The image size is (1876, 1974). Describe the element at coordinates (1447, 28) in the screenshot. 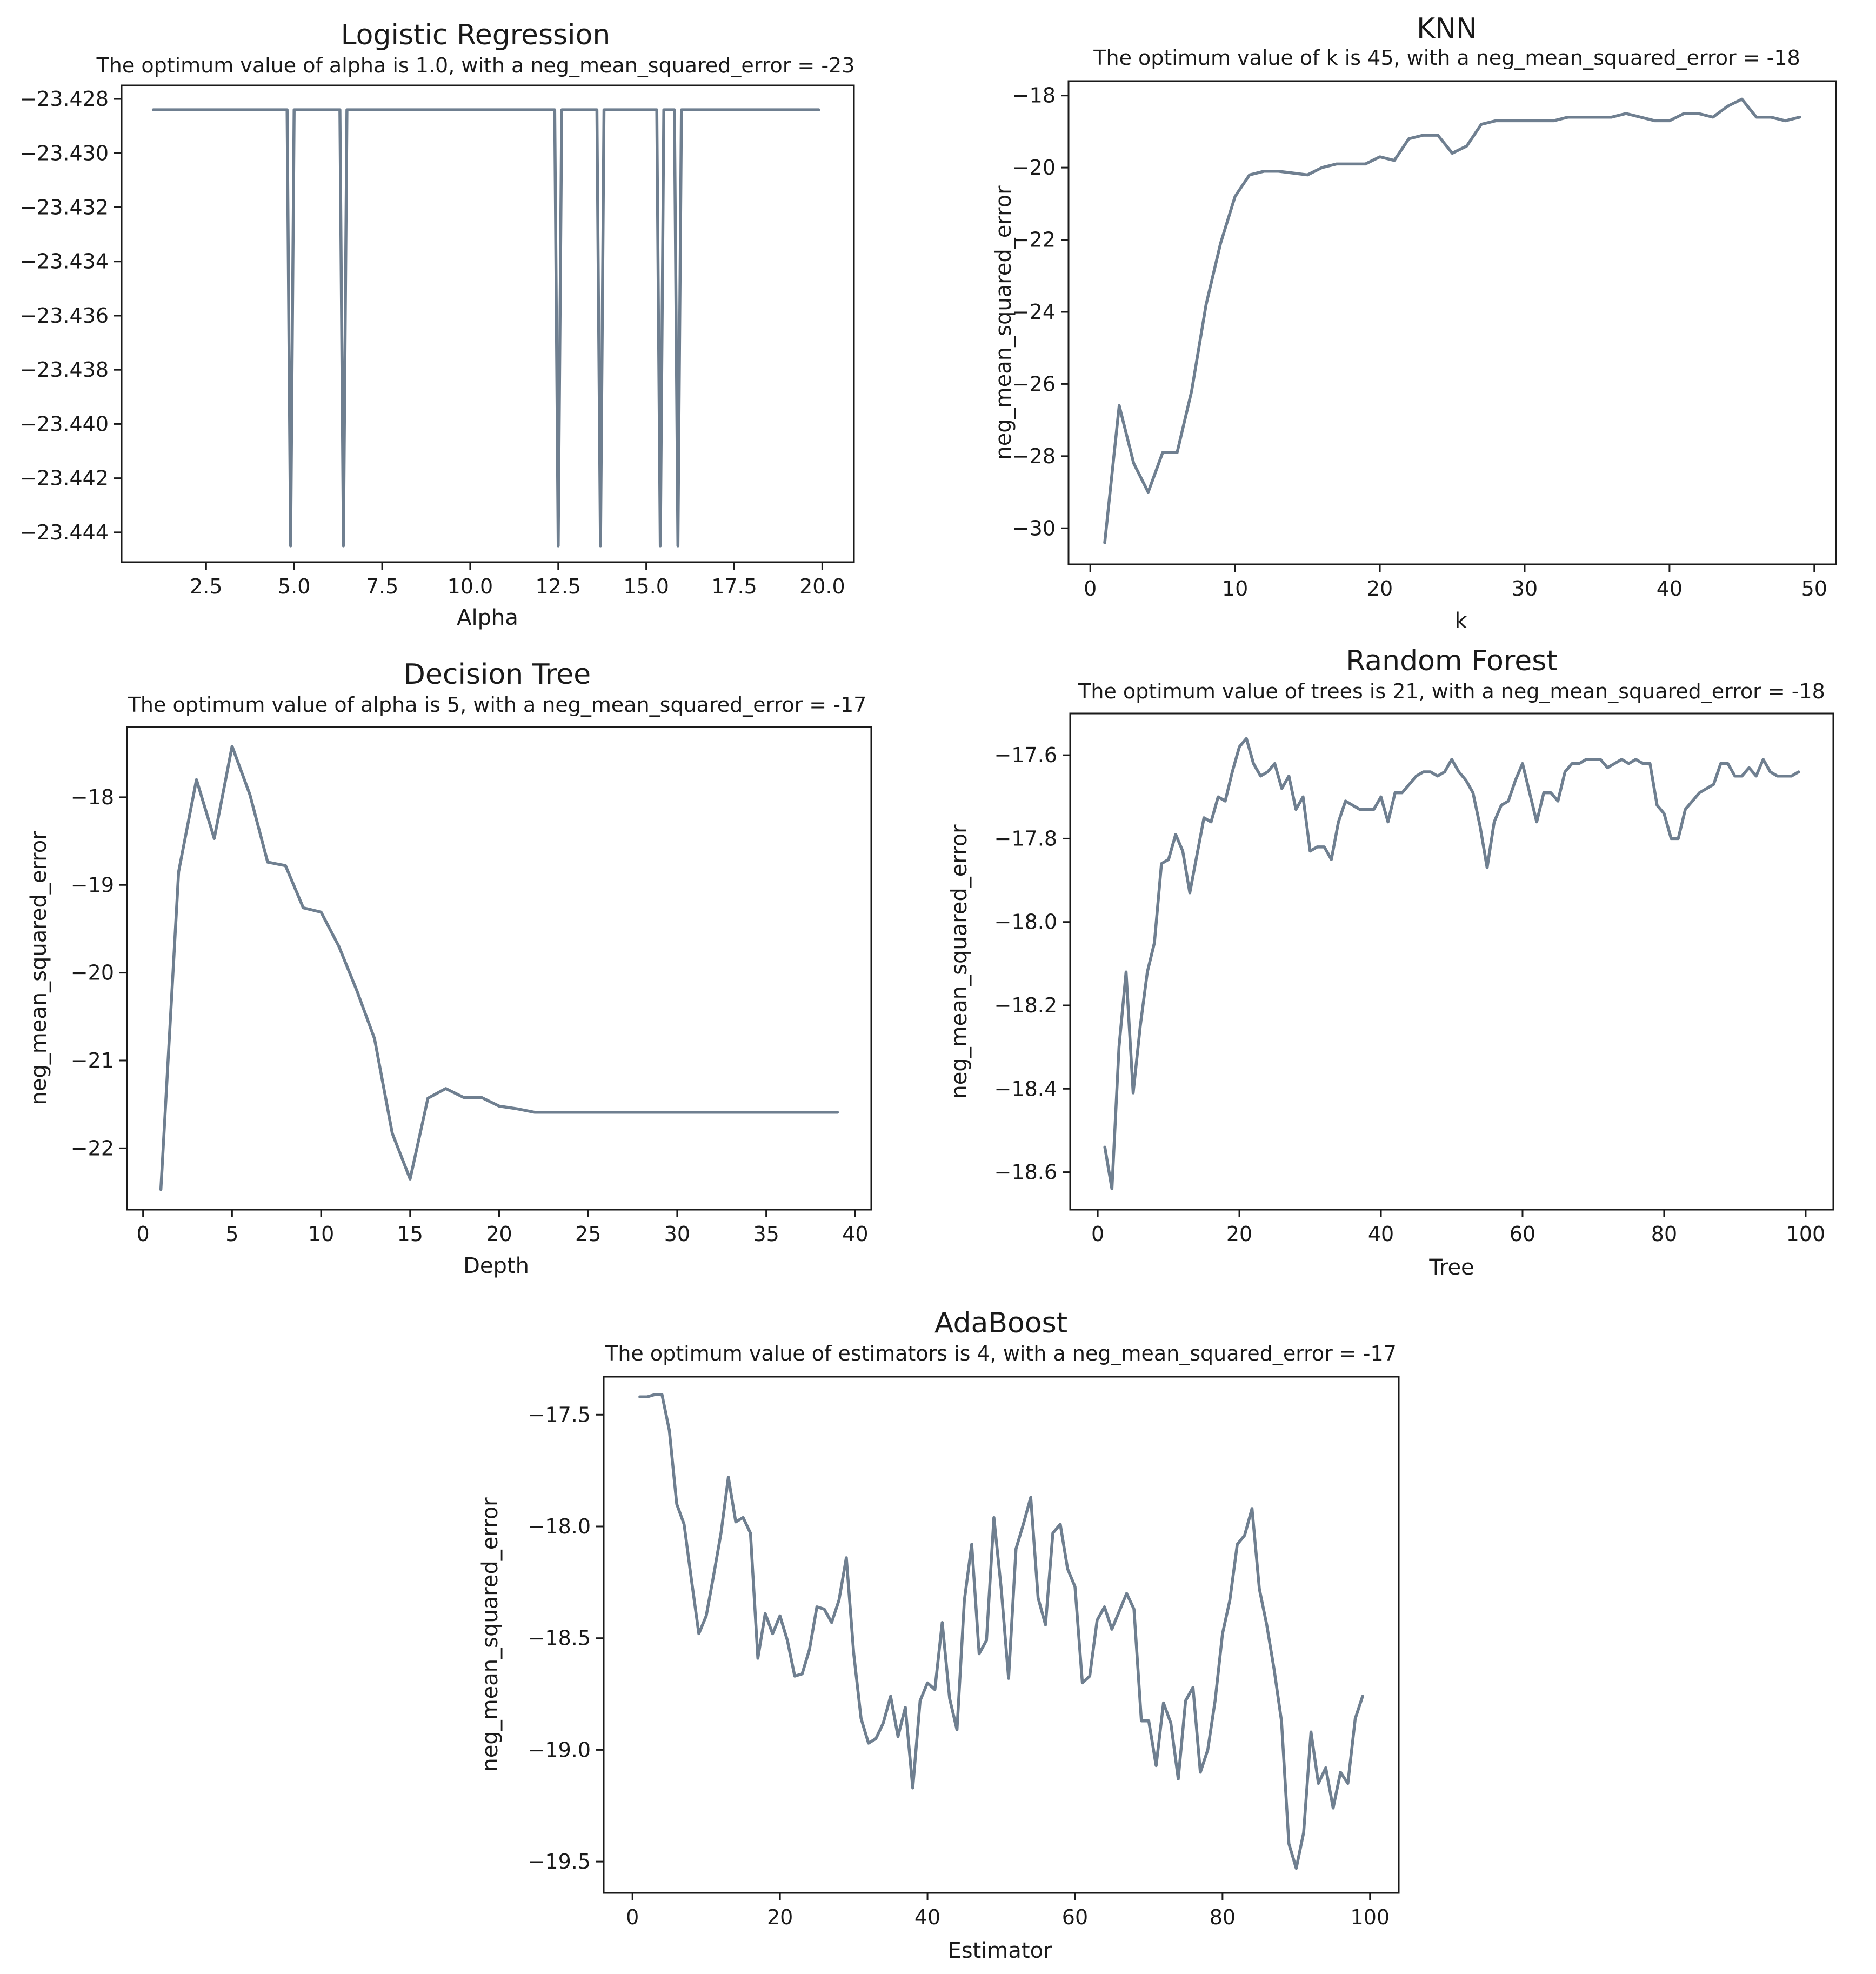

I see `chart-title: KNN` at that location.